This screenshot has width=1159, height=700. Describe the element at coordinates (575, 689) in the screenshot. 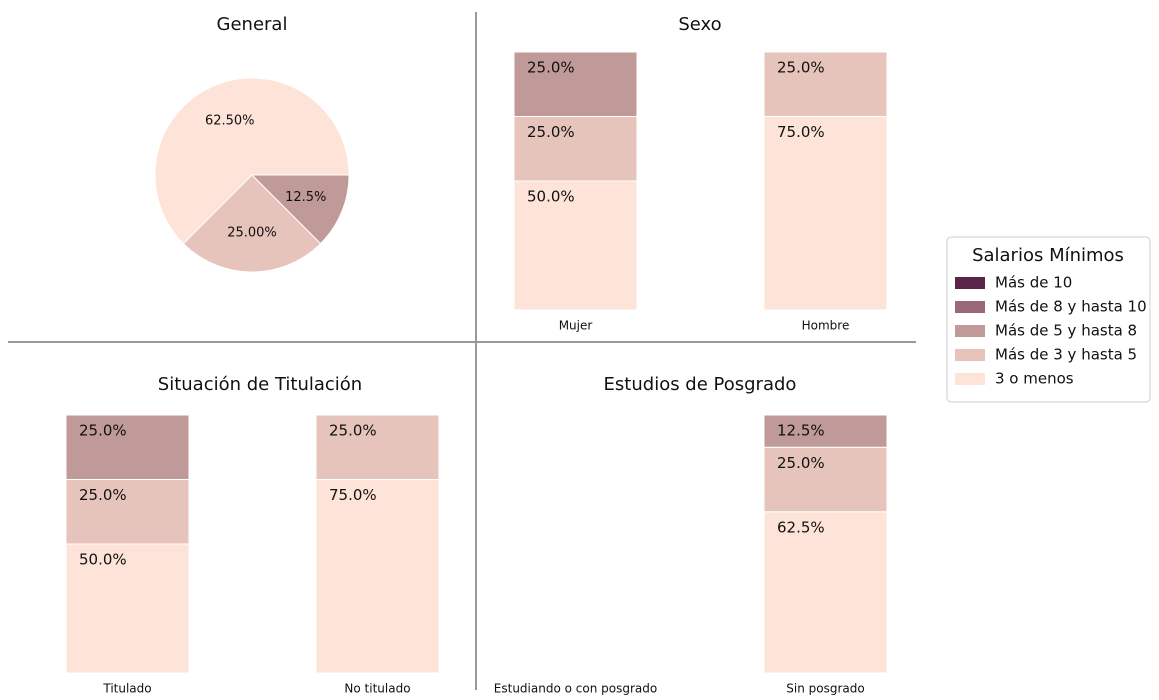

I see `x-tick-label: Estudiando o con posgrado` at that location.